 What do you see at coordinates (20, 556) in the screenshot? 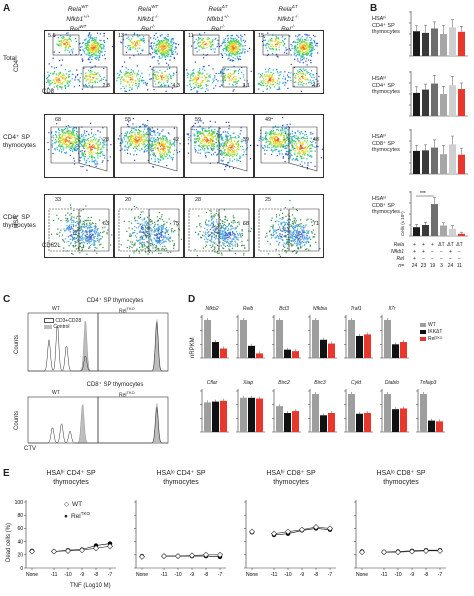
I see `e-ytick: 20` at bounding box center [20, 556].